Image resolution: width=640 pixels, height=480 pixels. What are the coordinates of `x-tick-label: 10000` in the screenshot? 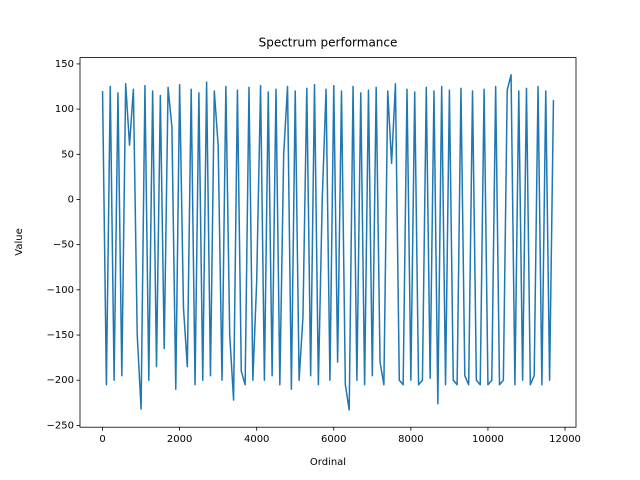 It's located at (488, 439).